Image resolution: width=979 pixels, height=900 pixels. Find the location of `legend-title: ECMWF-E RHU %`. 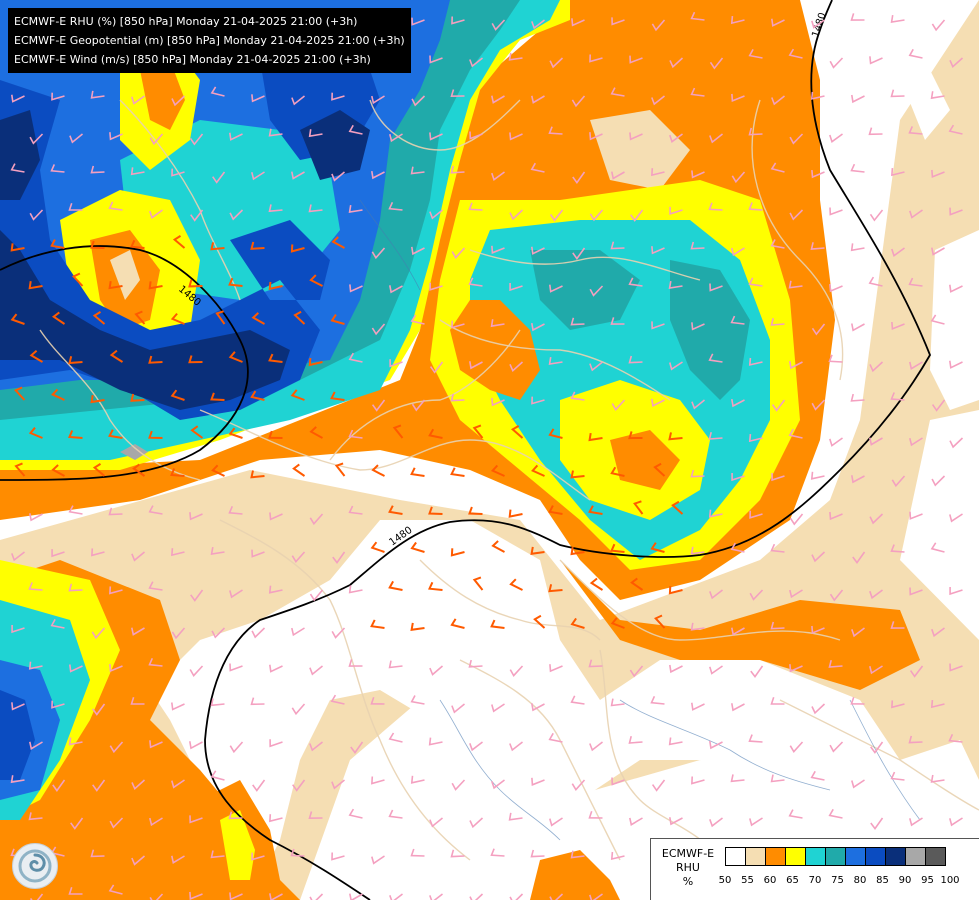

legend-title: ECMWF-E RHU % is located at coordinates (688, 868).